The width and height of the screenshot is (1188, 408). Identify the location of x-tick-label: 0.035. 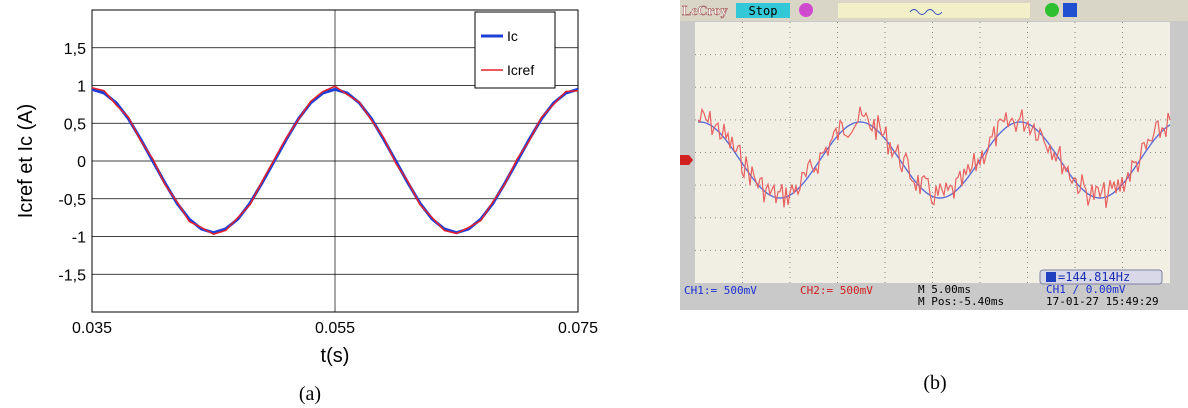
(92, 328).